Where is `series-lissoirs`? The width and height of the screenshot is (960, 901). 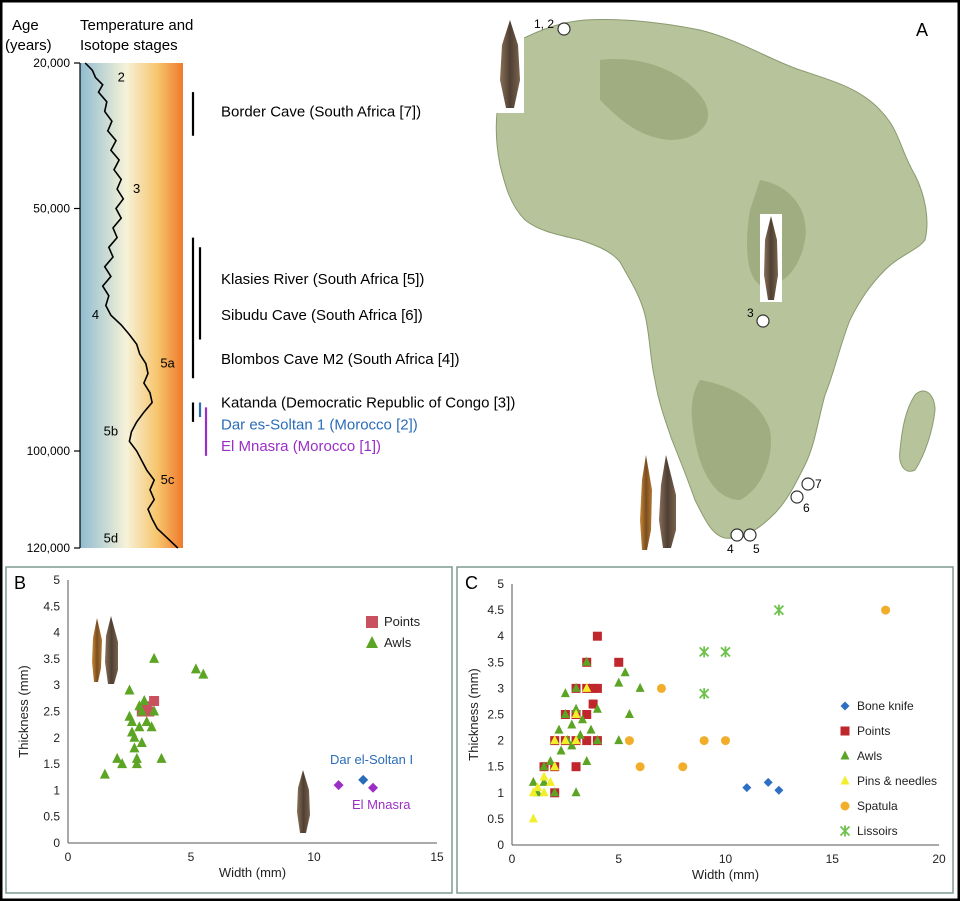
series-lissoirs is located at coordinates (742, 652).